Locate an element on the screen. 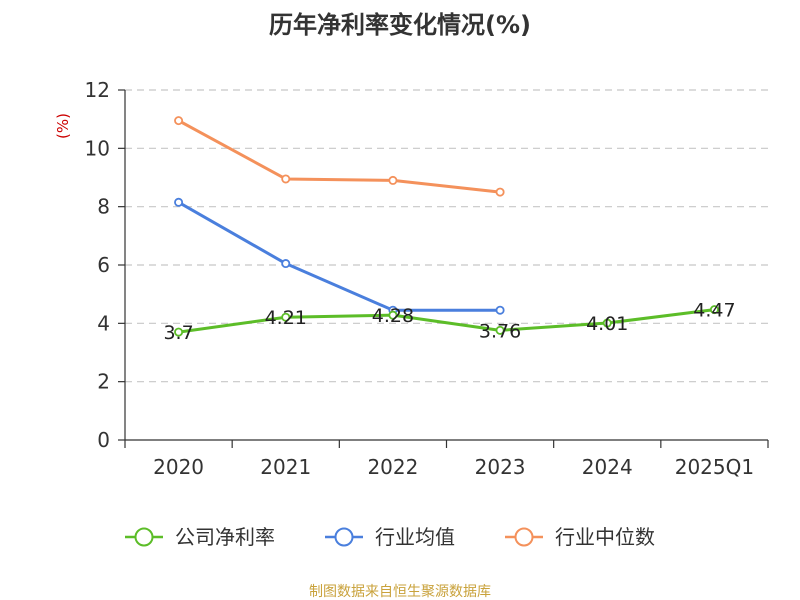  legend: 公司净利率 行业均值 行业中位数 is located at coordinates (390, 537).